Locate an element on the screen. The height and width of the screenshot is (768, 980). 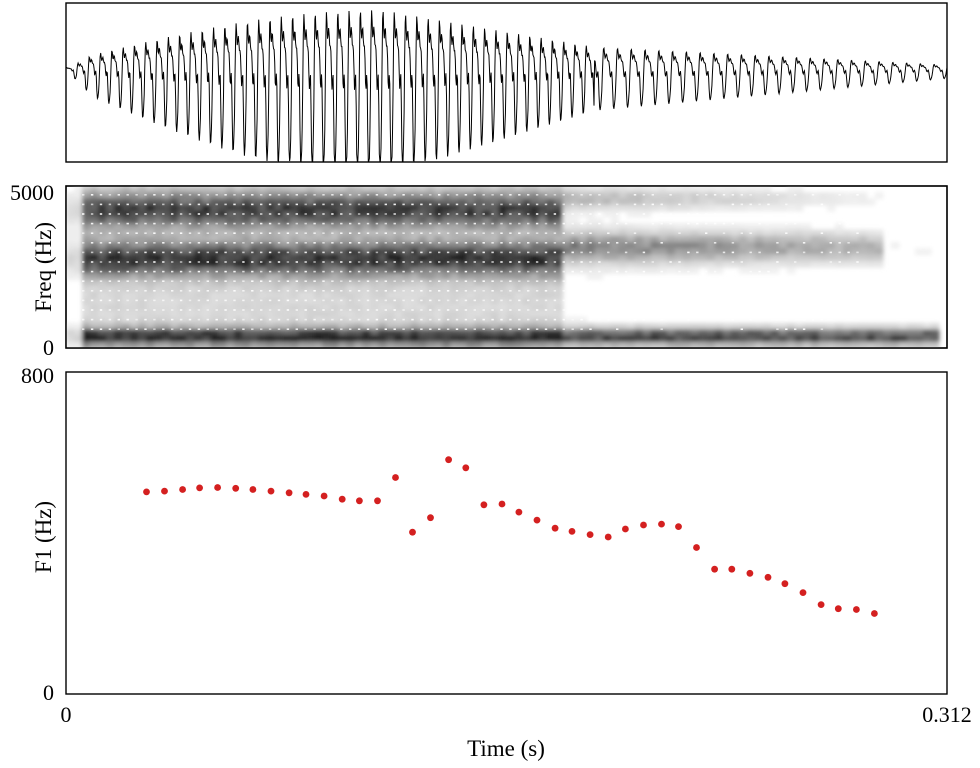
f1-ylabel: F1 (Hz) is located at coordinates (43, 537).